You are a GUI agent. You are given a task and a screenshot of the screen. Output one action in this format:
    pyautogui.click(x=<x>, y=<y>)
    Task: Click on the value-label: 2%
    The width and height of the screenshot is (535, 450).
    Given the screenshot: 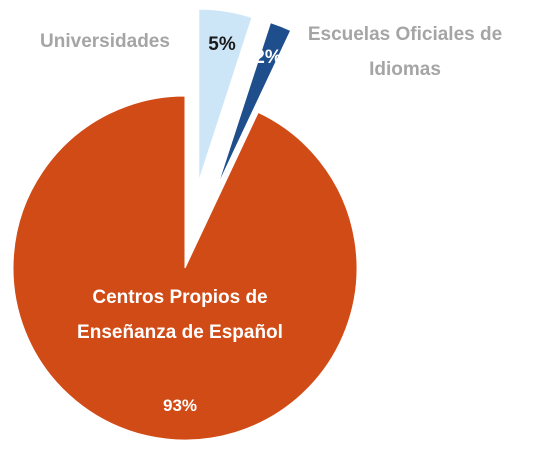 What is the action you would take?
    pyautogui.click(x=268, y=57)
    